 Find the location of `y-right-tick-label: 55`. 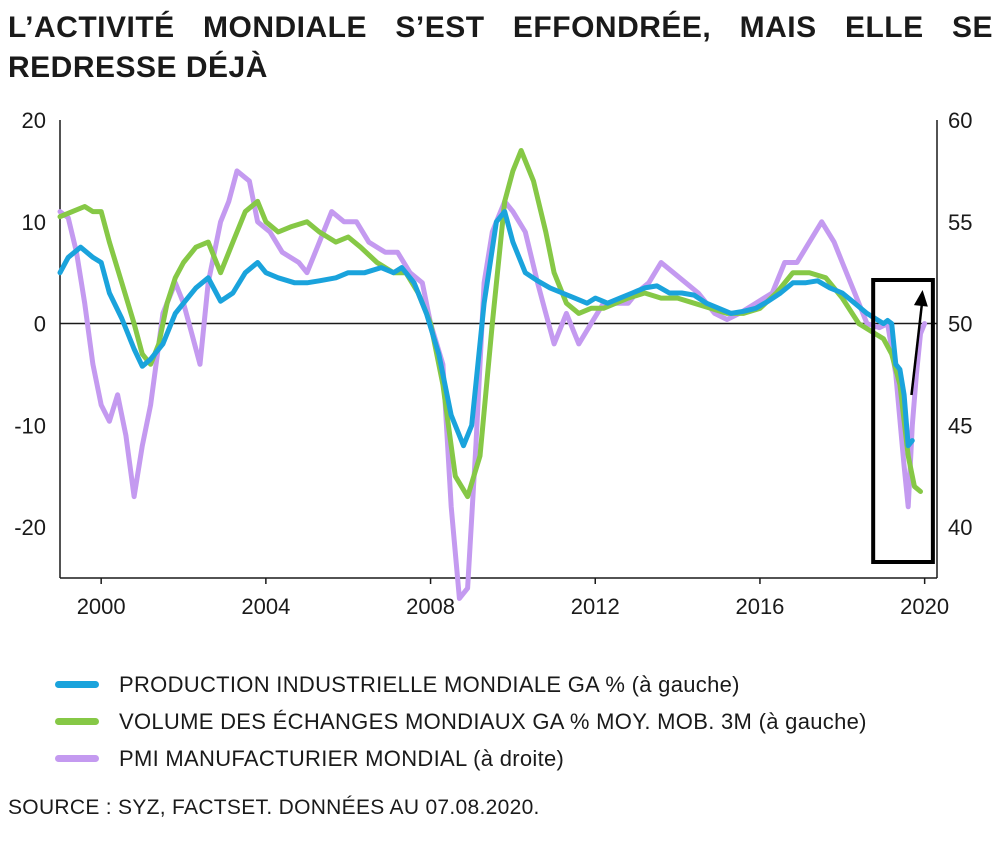

y-right-tick-label: 55 is located at coordinates (960, 222).